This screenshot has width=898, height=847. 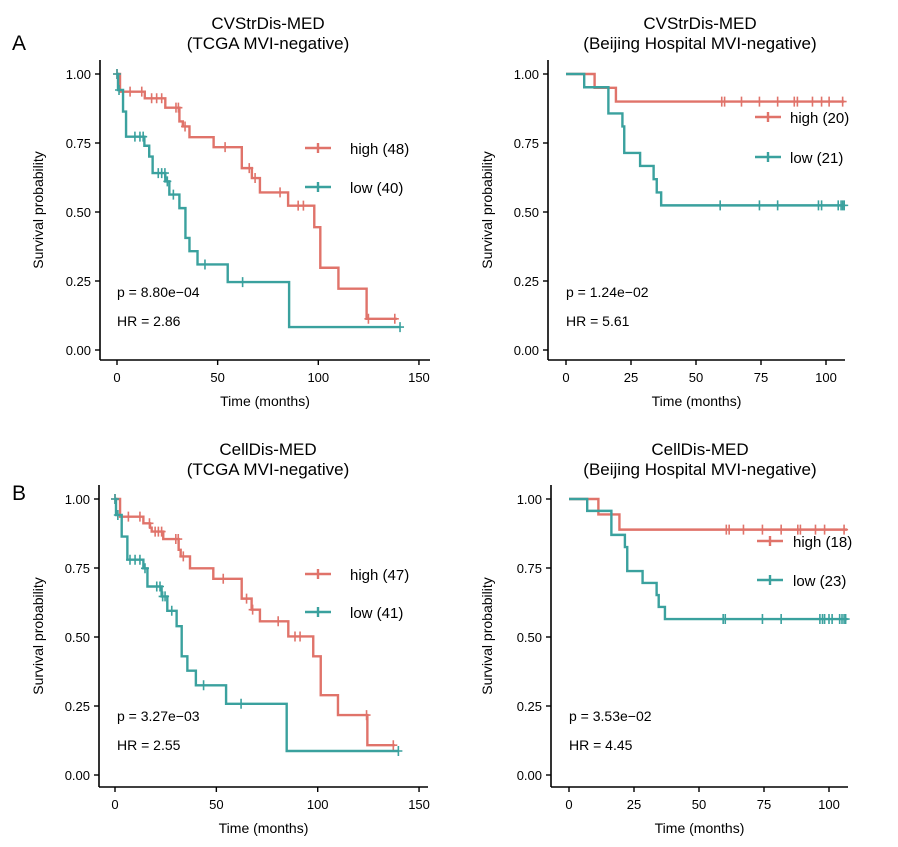 I want to click on legend-label-low: low (40), so click(x=376, y=188).